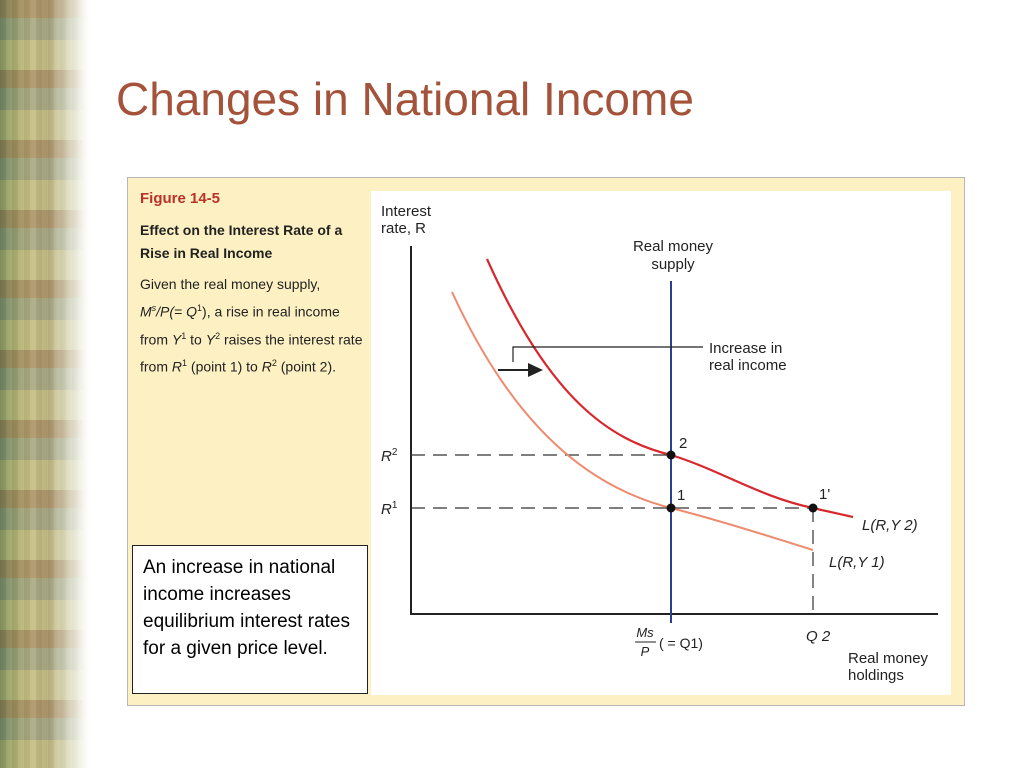  What do you see at coordinates (681, 495) in the screenshot?
I see `point-1-label: 1` at bounding box center [681, 495].